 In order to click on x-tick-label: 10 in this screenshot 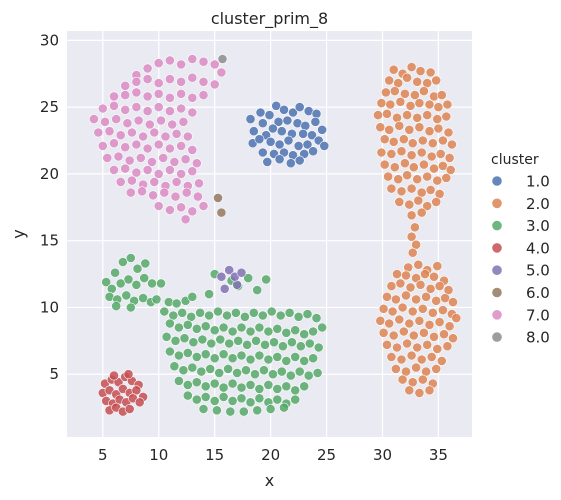, I will do `click(158, 455)`.